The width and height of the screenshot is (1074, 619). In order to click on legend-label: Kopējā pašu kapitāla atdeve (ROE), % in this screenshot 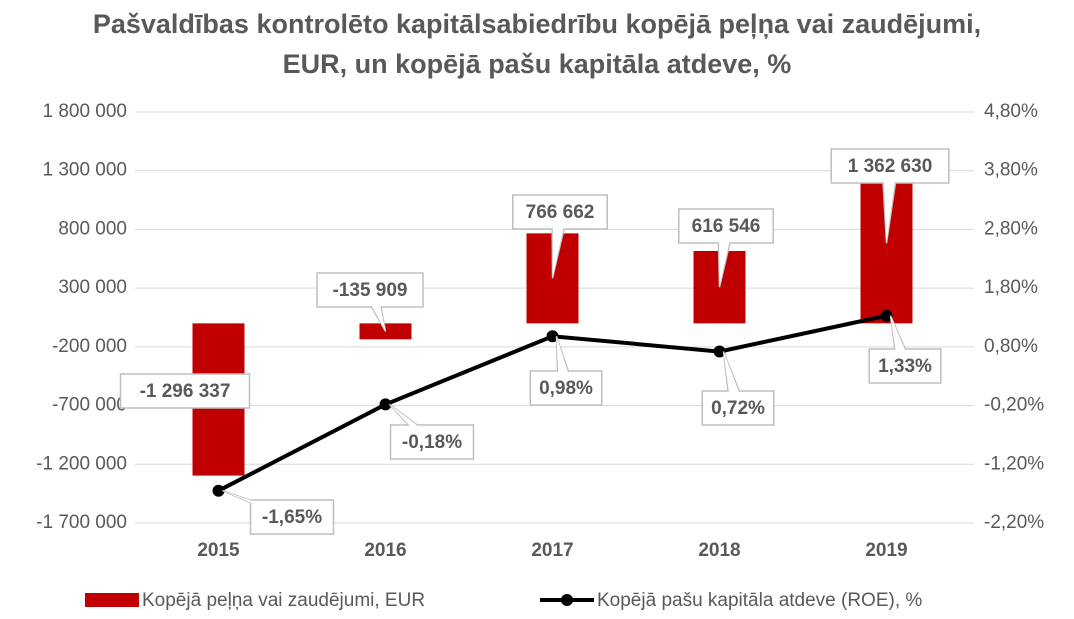, I will do `click(759, 600)`.